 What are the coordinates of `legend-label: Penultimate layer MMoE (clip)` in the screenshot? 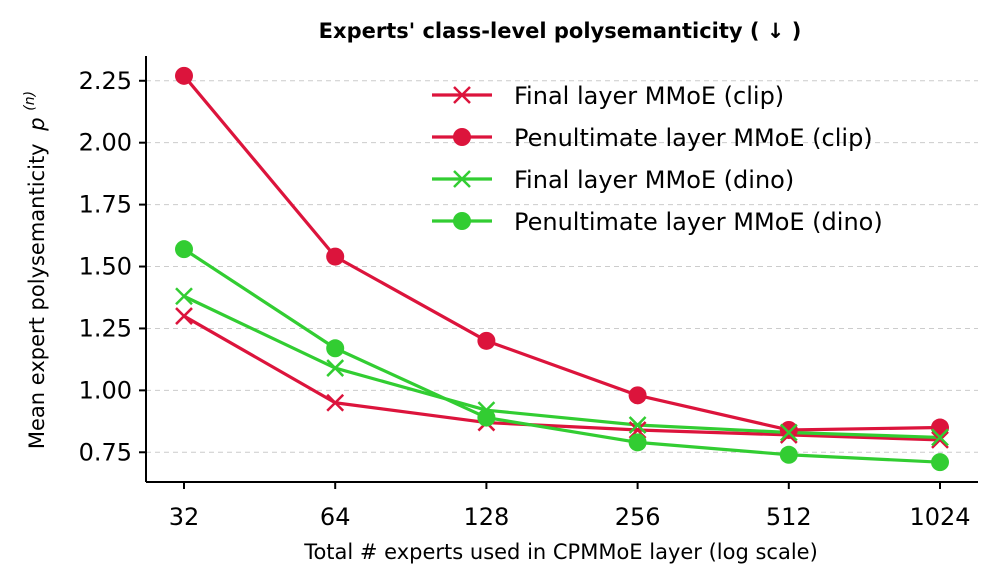 It's located at (693, 138).